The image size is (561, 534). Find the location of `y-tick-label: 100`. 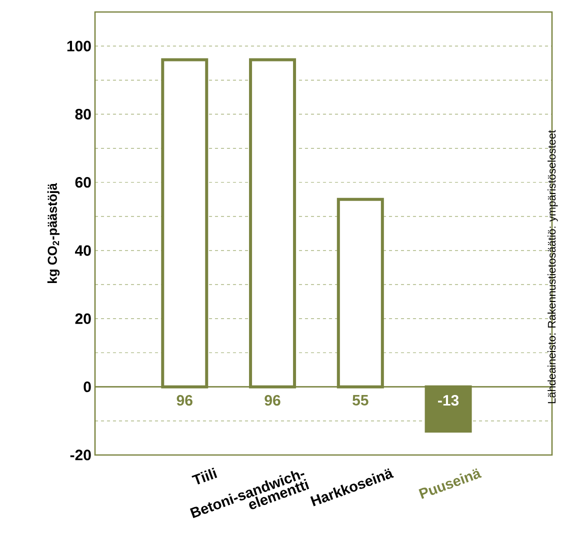

y-tick-label: 100 is located at coordinates (79, 46).